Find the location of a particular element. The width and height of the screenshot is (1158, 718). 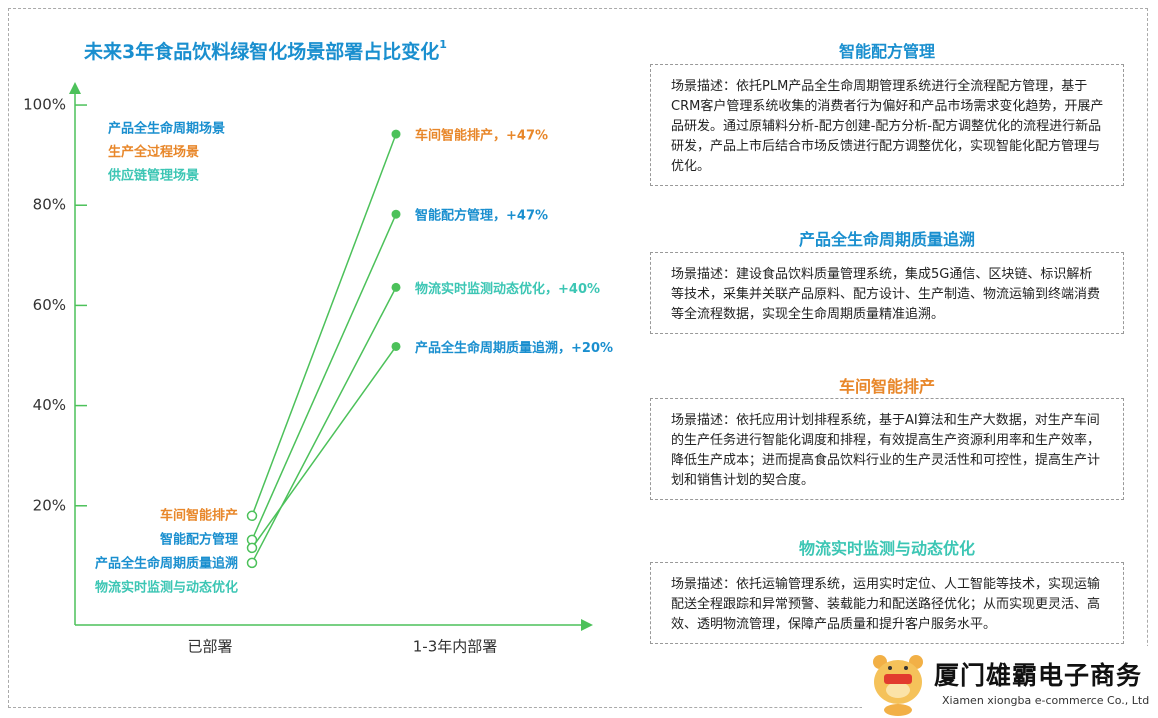

end-label: 车间智能排产，+47% is located at coordinates (481, 136).